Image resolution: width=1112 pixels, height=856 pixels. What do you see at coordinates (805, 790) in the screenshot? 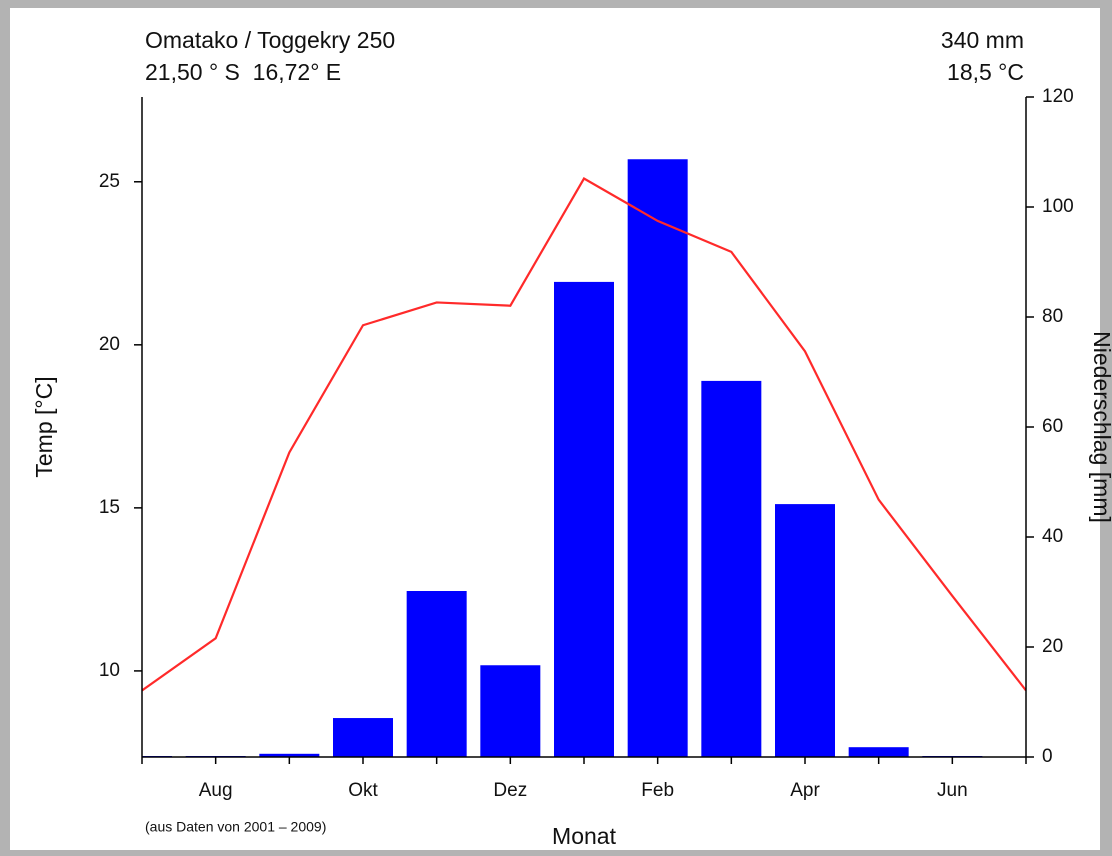
I see `x-tick-label: Apr` at bounding box center [805, 790].